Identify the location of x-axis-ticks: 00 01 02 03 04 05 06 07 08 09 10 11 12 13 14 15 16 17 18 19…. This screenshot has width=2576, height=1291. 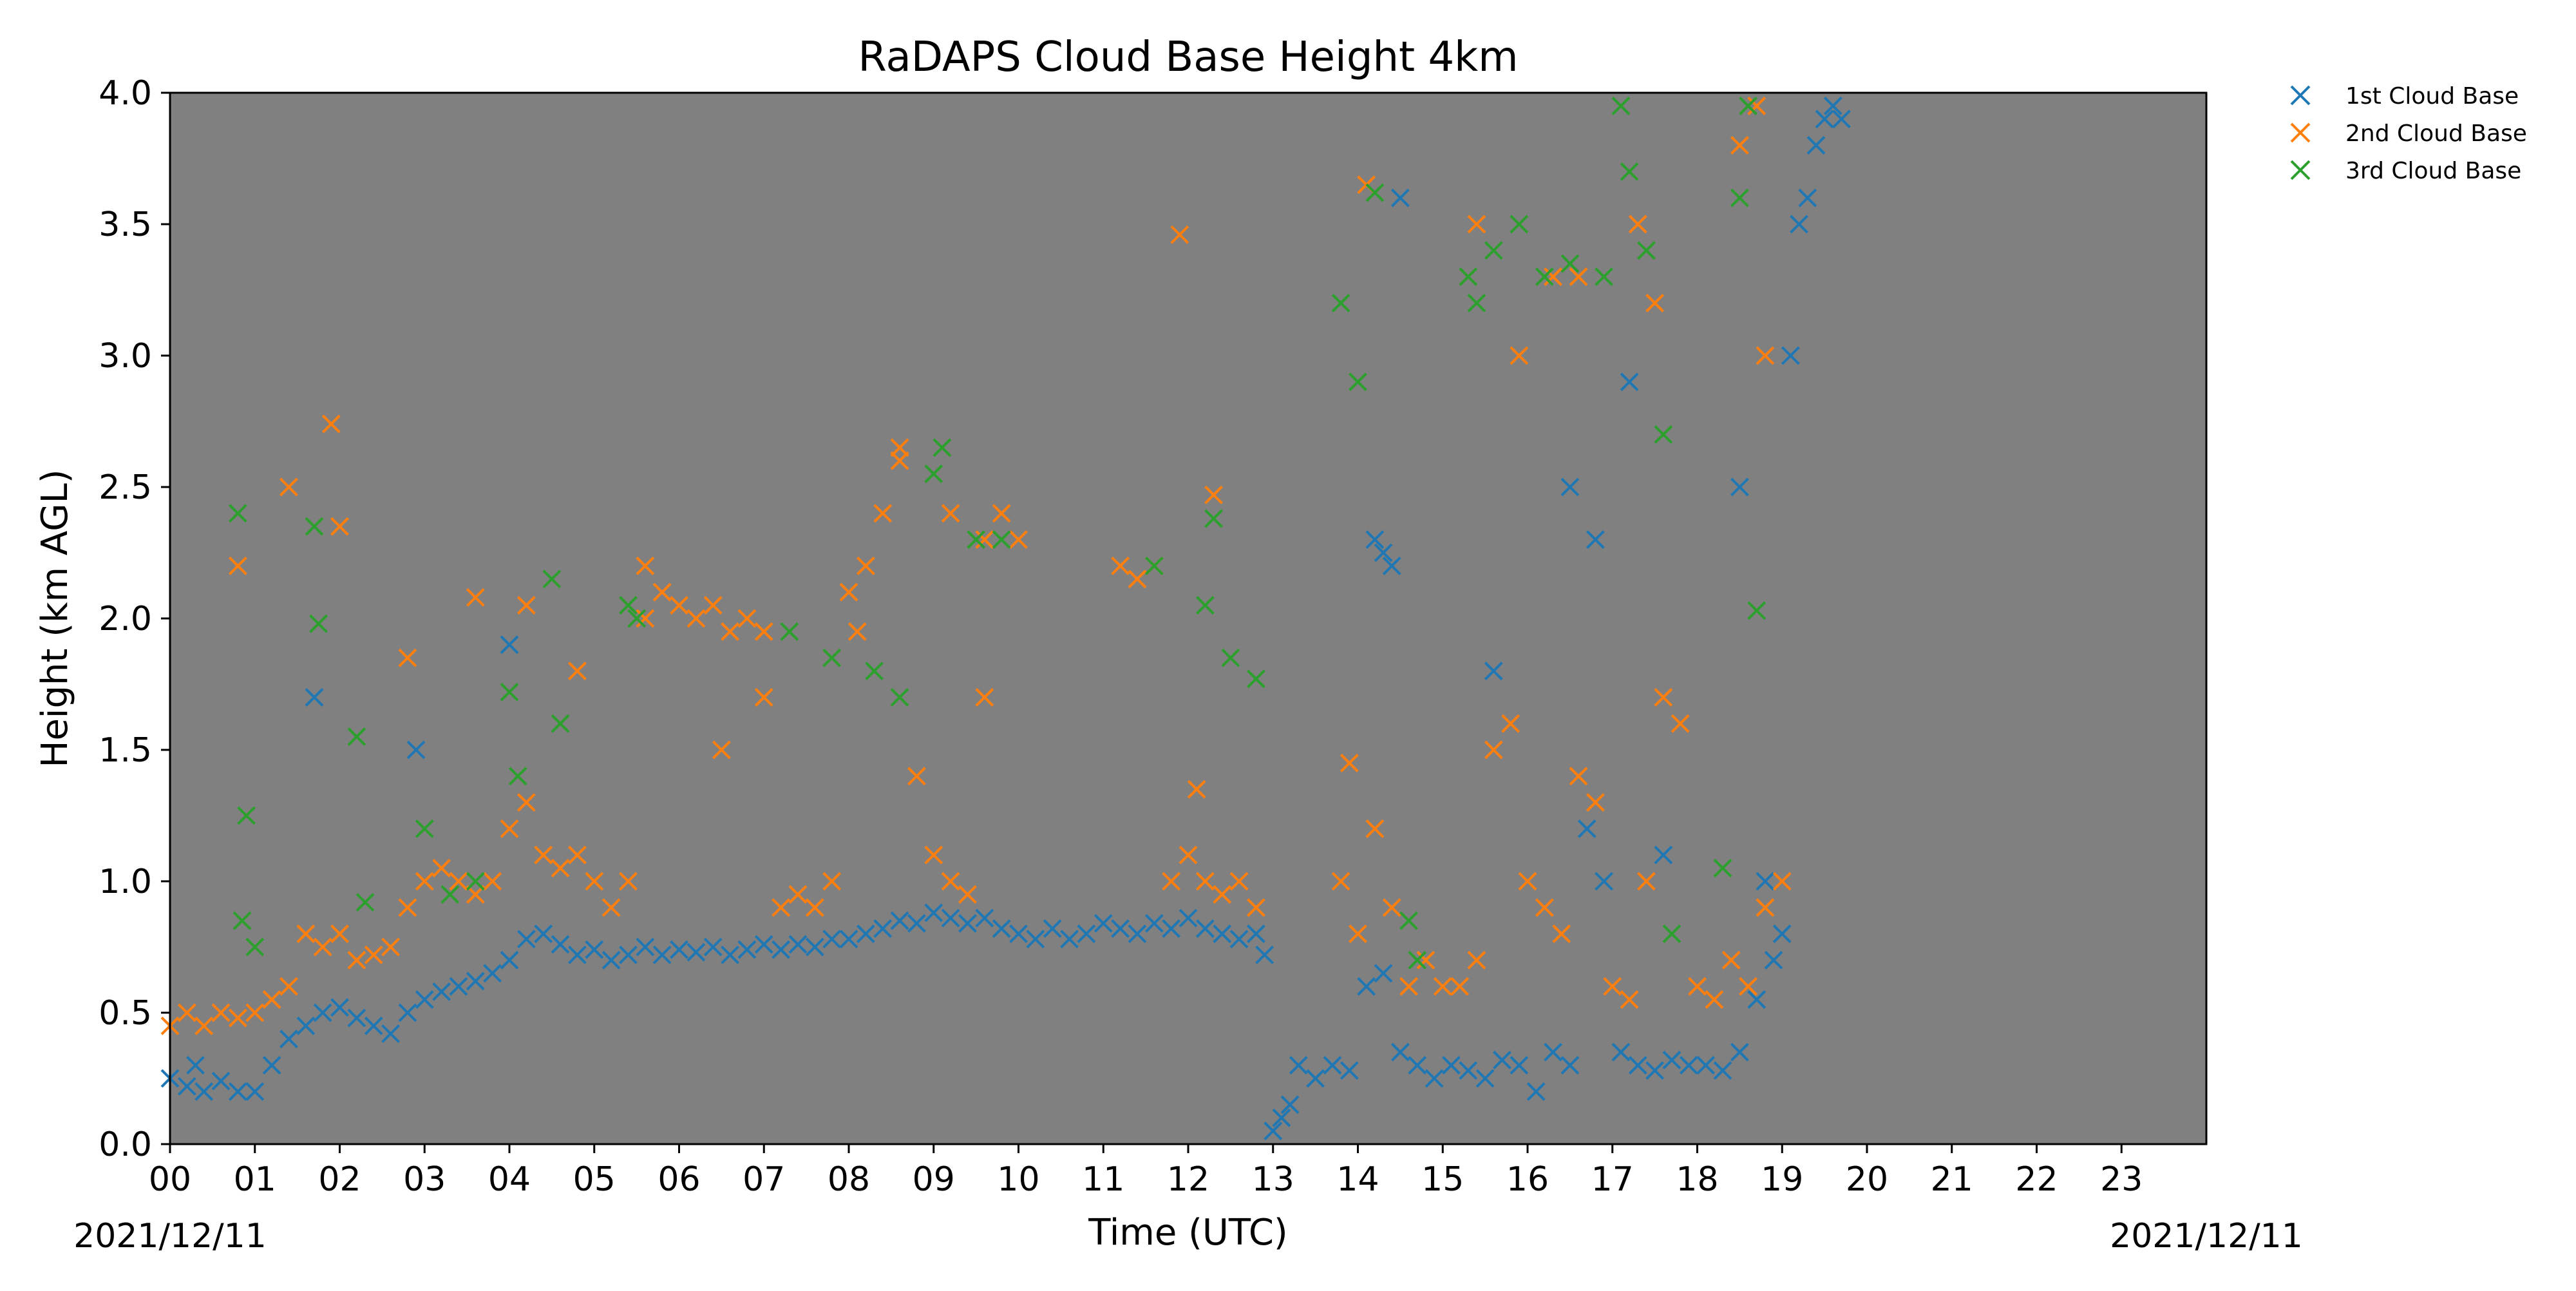
(1146, 1171).